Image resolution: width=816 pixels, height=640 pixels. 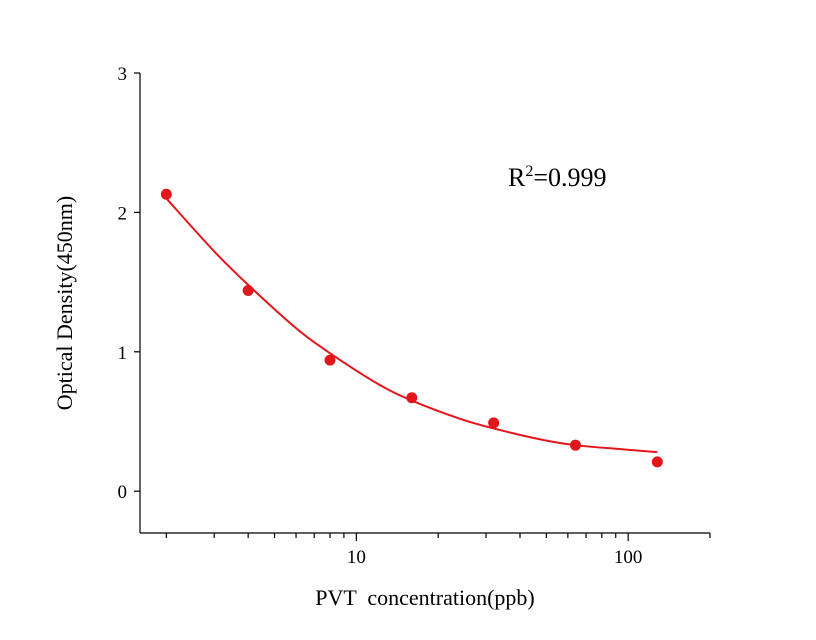 I want to click on r-squared-base: R, so click(x=517, y=177).